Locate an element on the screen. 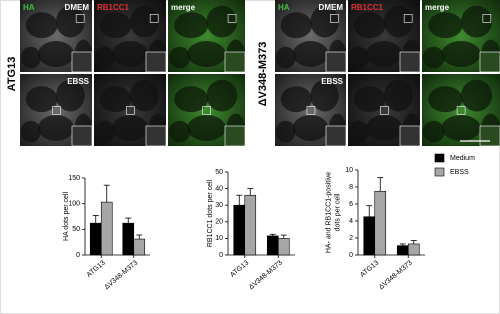 This screenshot has width=500, height=314. legend-swatch is located at coordinates (439, 172).